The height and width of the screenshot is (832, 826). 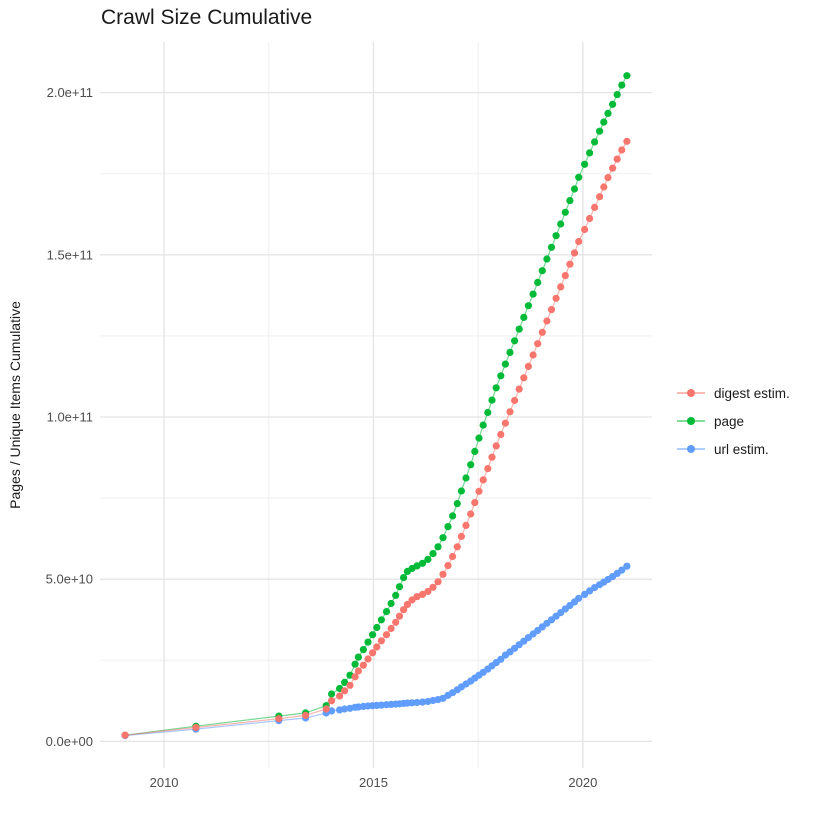 I want to click on legend-key-url-estim, so click(x=691, y=449).